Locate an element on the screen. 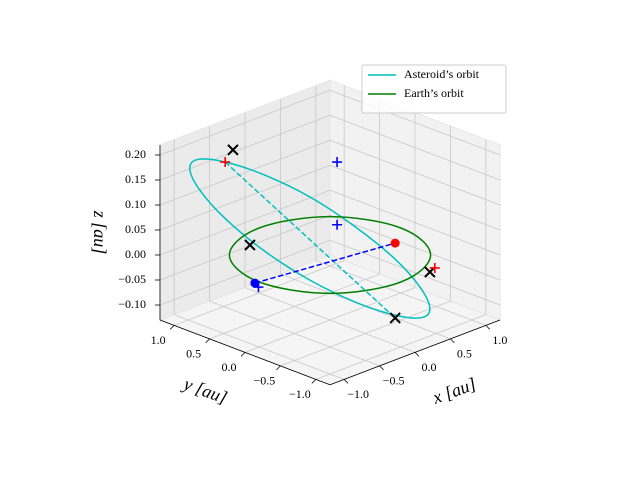 The width and height of the screenshot is (640, 480). z-tick-label: 0.00 is located at coordinates (135, 254).